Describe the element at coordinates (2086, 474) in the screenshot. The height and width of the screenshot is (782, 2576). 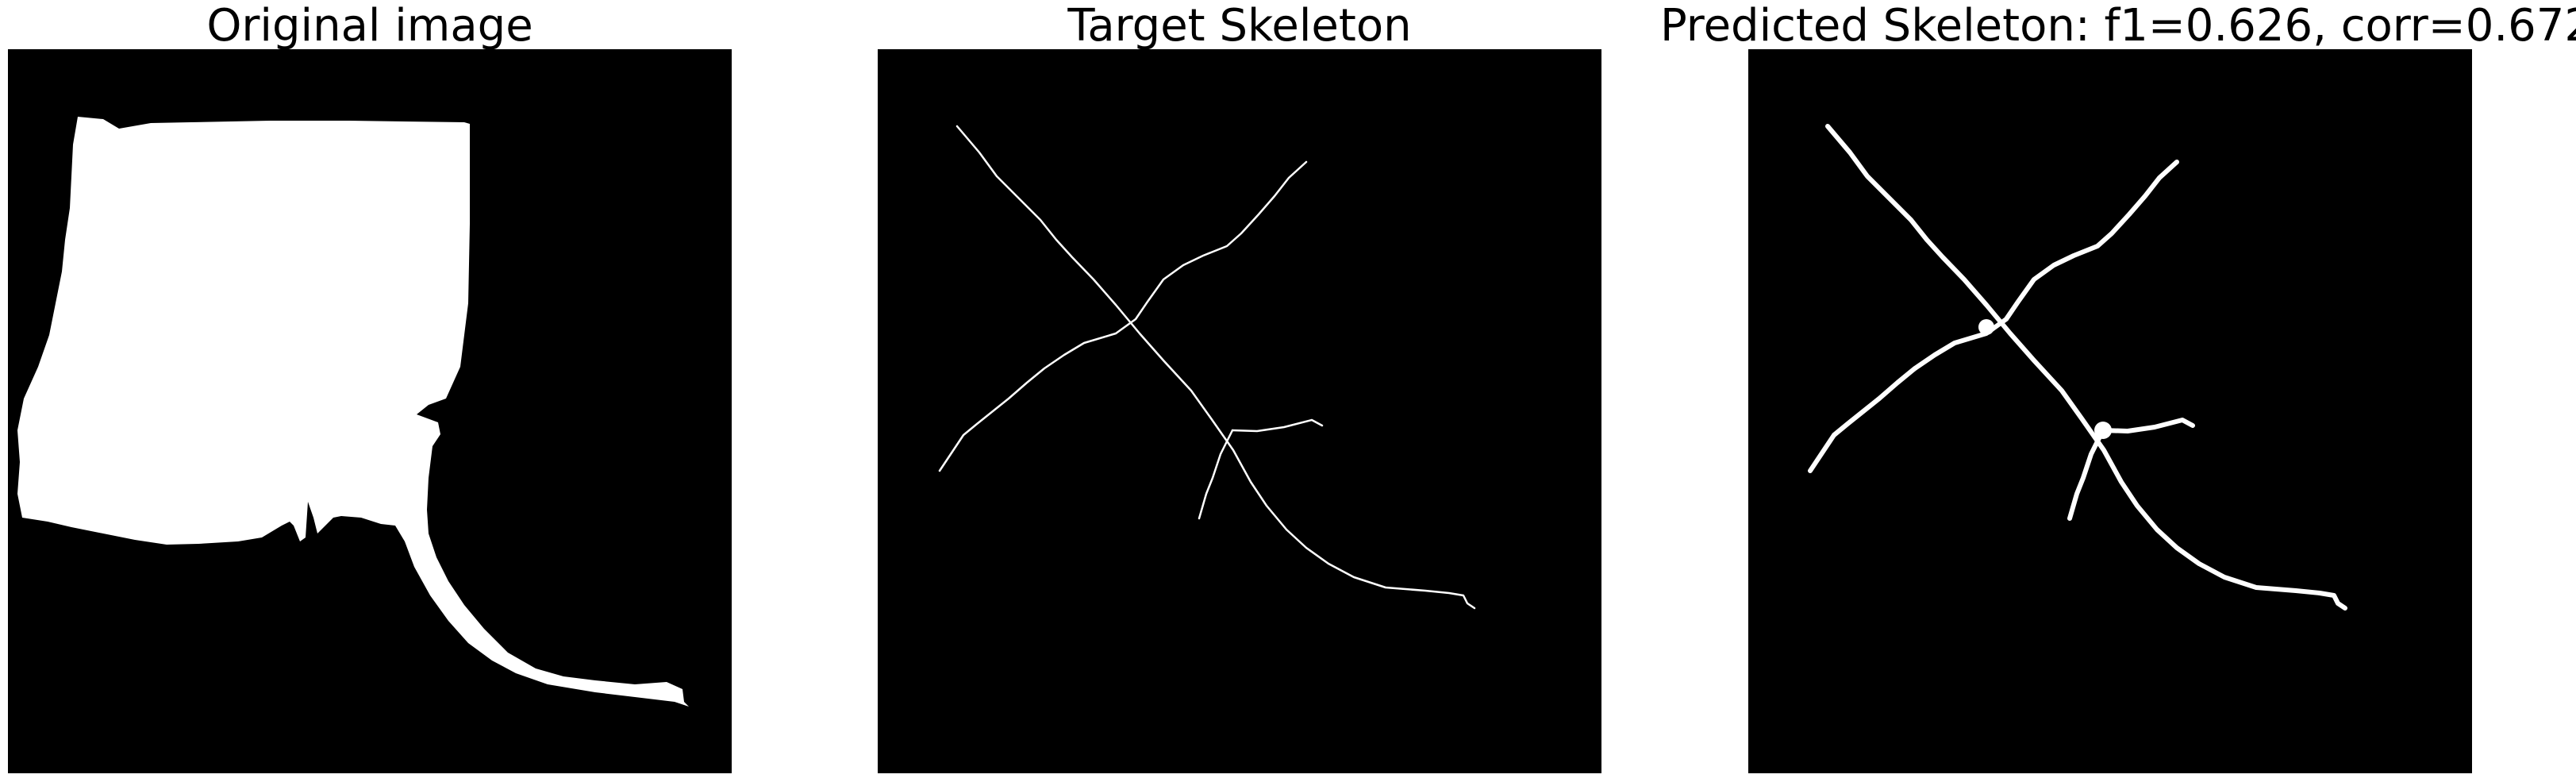
I see `predicted-lower-stub-branch` at that location.